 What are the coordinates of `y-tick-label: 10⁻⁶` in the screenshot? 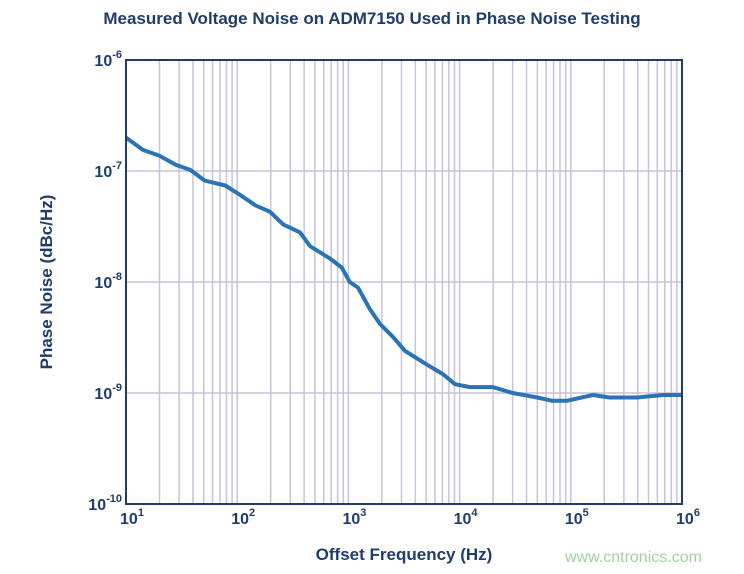 It's located at (108, 59).